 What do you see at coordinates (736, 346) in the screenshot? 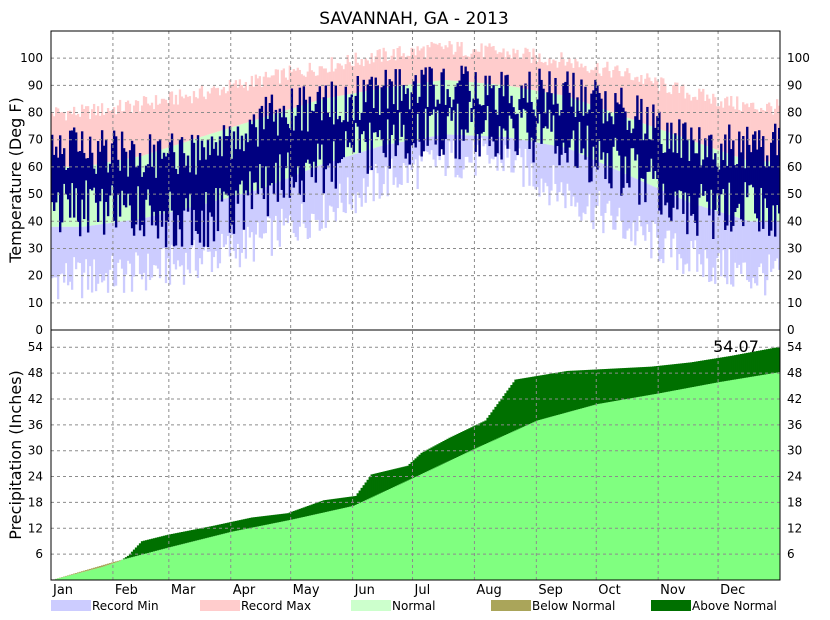
I see `precipitation-total-label: 54.07` at bounding box center [736, 346].